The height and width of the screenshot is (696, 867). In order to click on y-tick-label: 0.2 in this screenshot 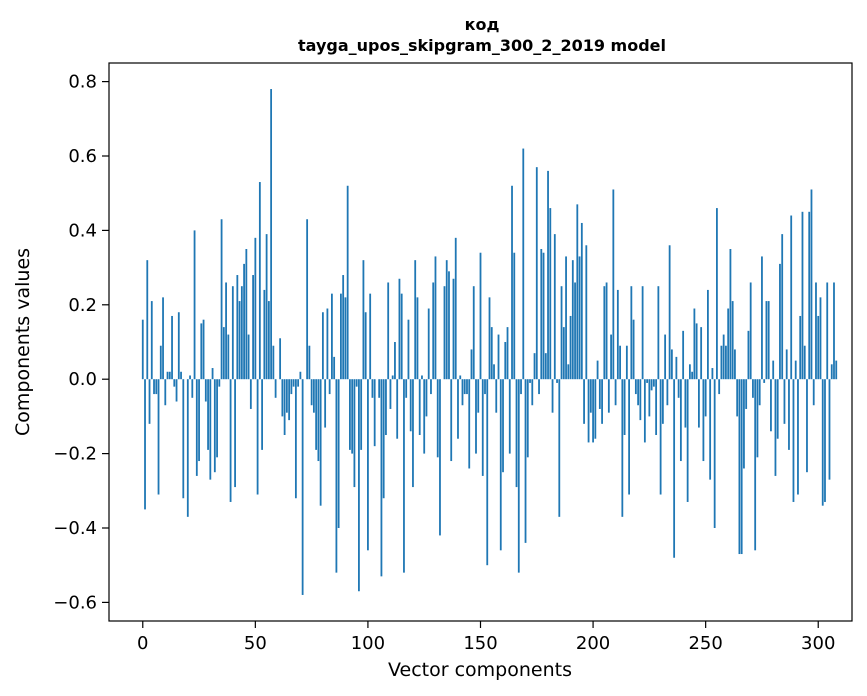, I will do `click(82, 305)`.